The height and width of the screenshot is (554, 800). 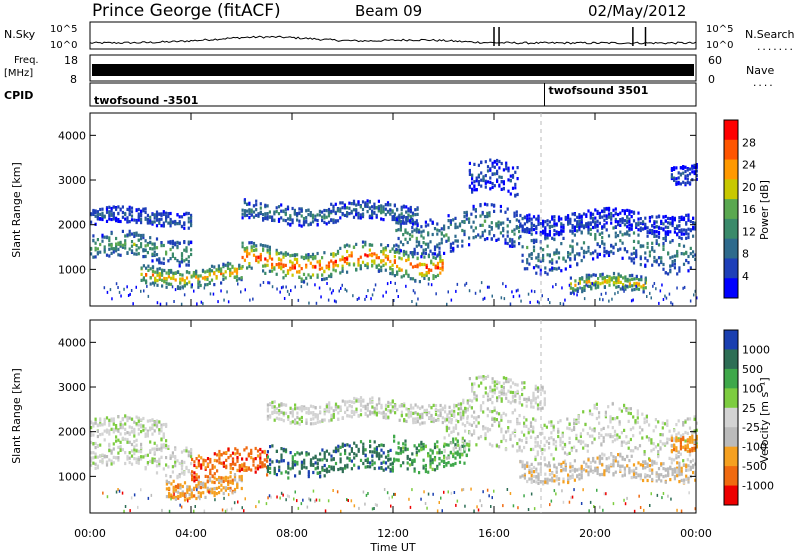 What do you see at coordinates (749, 209) in the screenshot?
I see `colorbar-tick-label: 16` at bounding box center [749, 209].